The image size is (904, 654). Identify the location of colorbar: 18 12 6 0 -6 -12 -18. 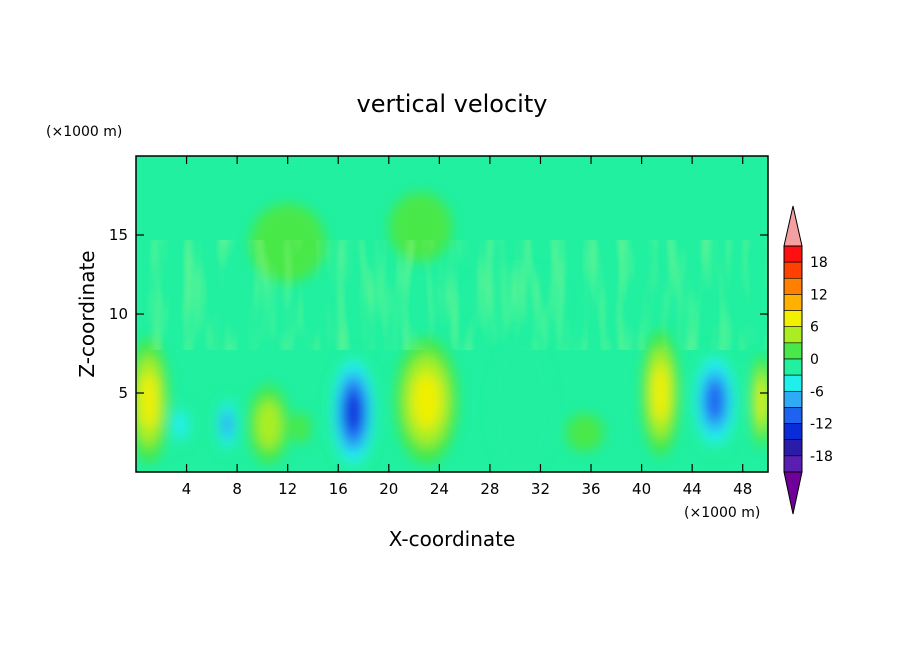
(808, 360).